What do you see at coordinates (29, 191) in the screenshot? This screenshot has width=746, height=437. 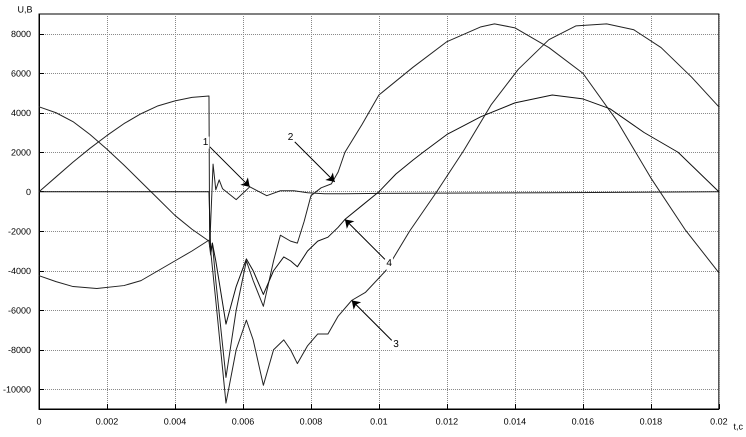 I see `y-tick-label: 0` at bounding box center [29, 191].